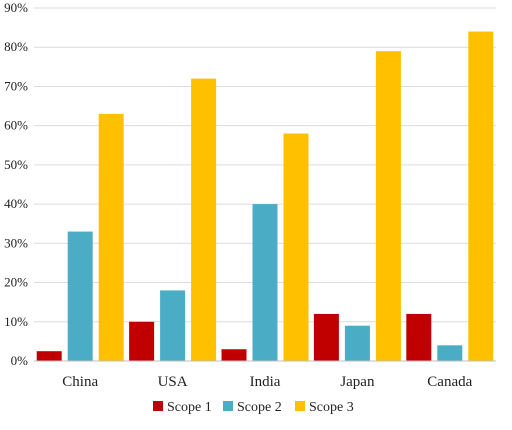  What do you see at coordinates (357, 343) in the screenshot?
I see `bar-scope-2-japan` at bounding box center [357, 343].